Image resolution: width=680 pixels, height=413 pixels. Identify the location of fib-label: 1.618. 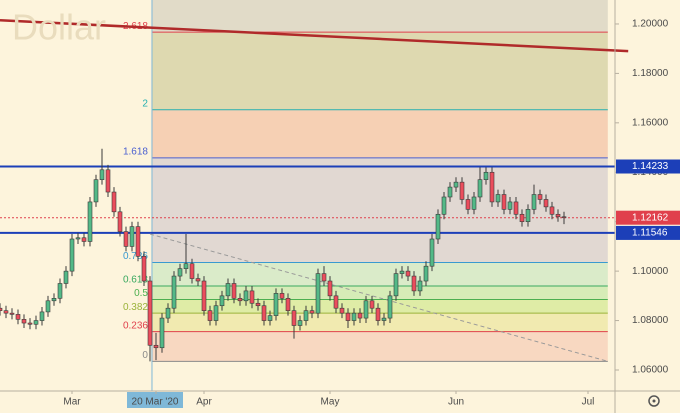
(135, 152).